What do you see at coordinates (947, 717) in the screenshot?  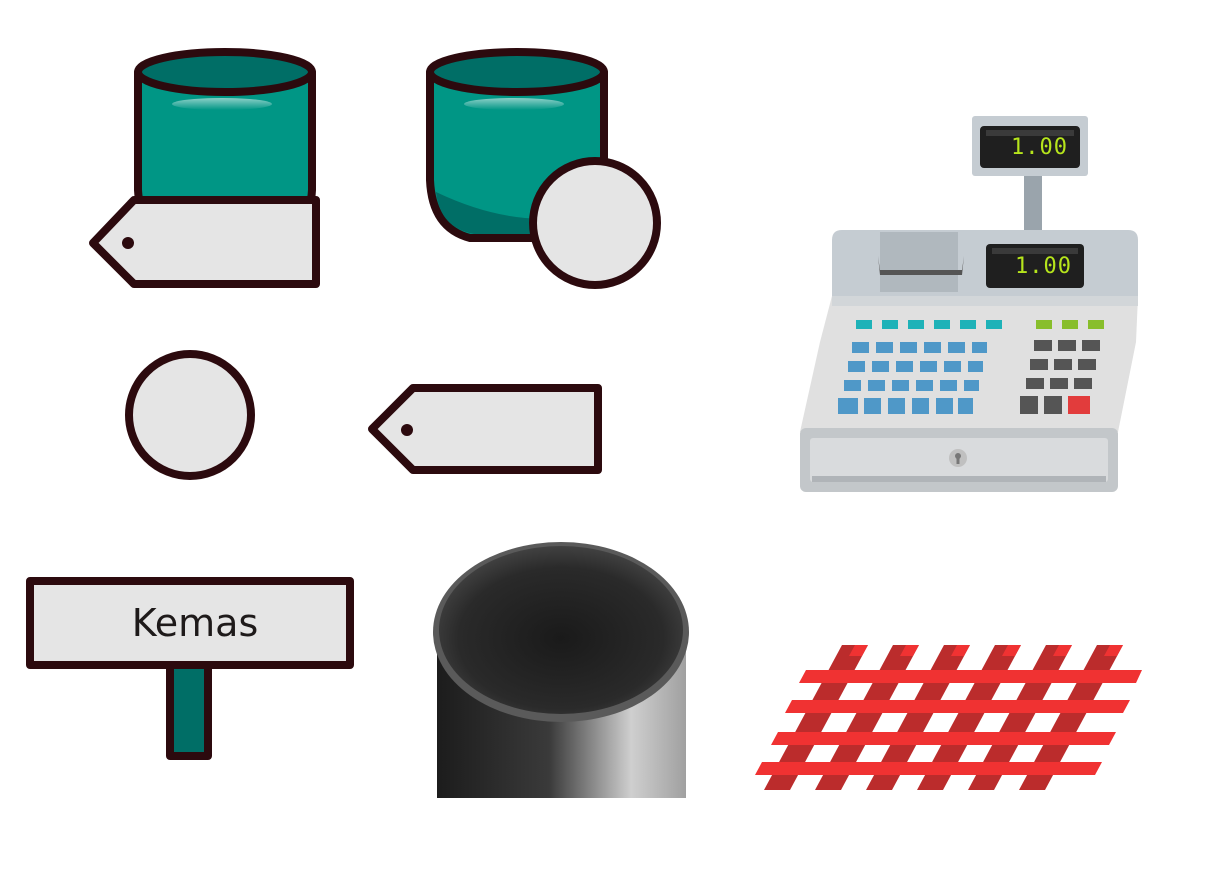 I see `red-mesh-icon` at bounding box center [947, 717].